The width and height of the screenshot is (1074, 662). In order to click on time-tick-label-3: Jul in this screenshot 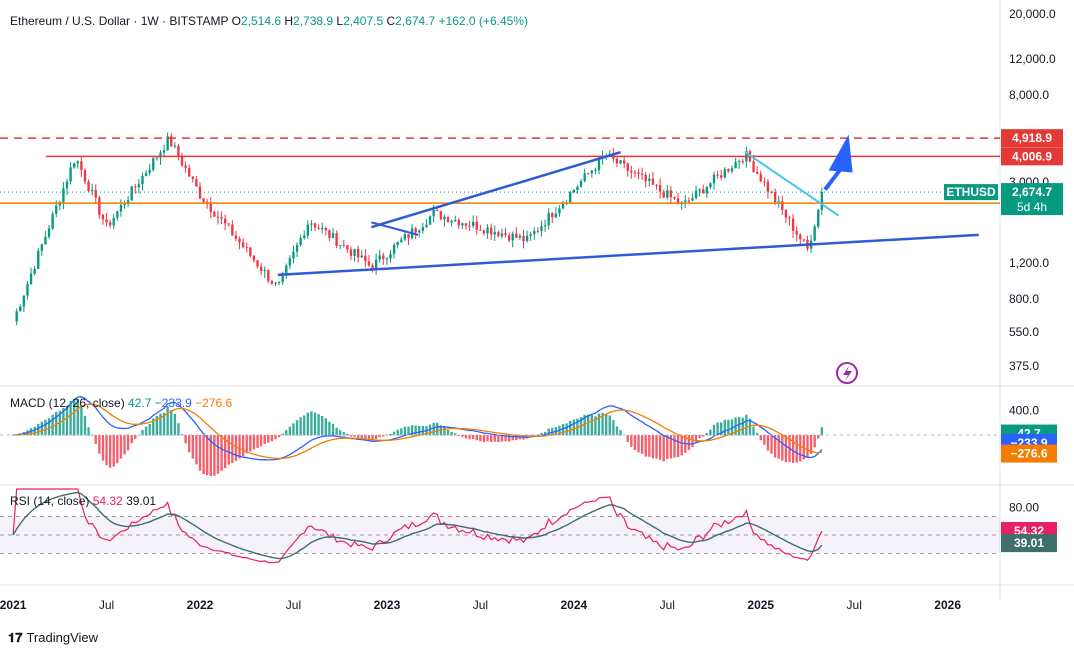, I will do `click(293, 605)`.